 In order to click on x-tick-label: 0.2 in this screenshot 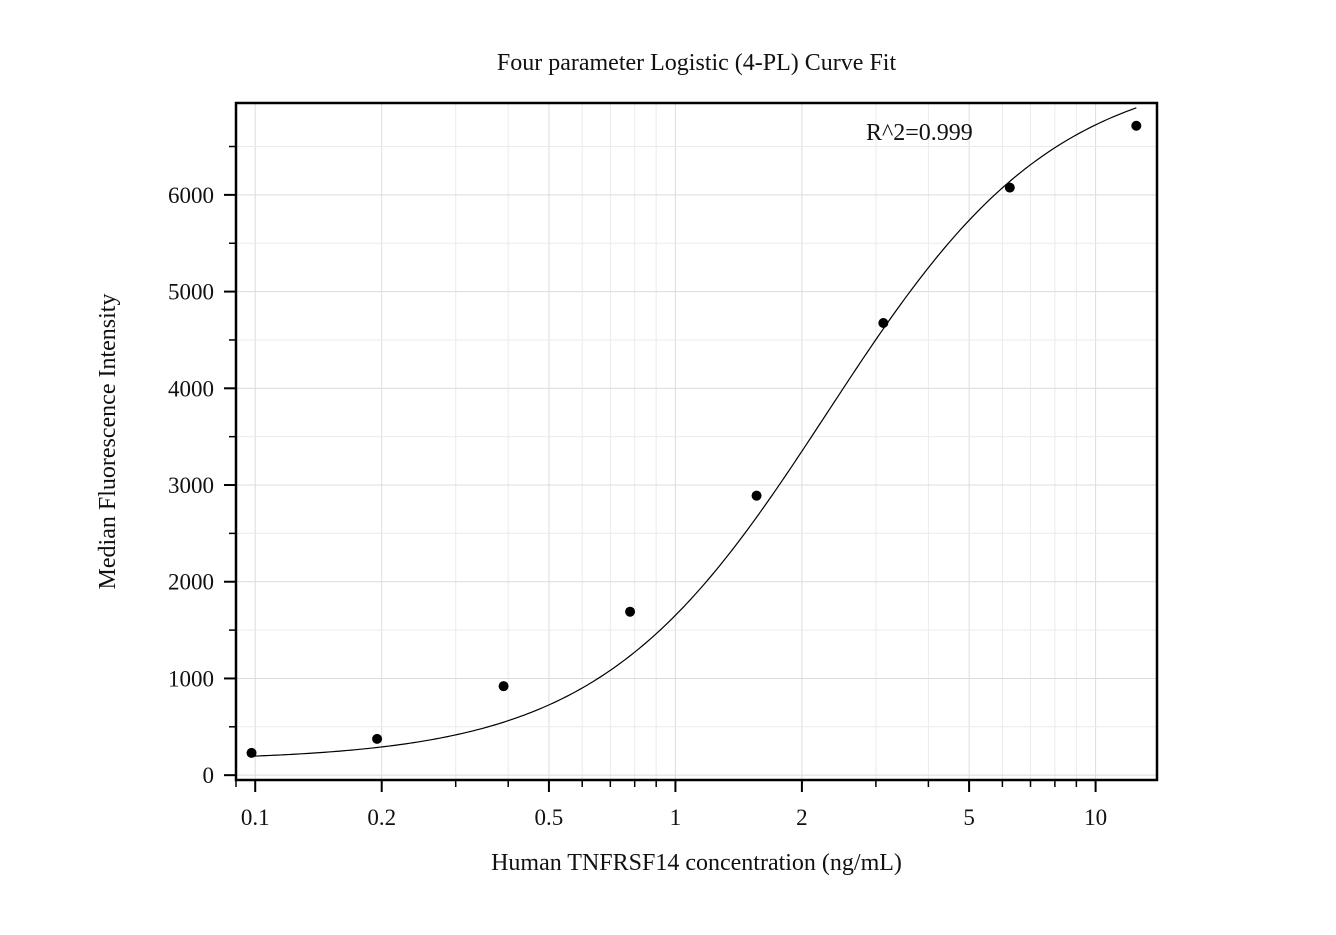, I will do `click(381, 817)`.